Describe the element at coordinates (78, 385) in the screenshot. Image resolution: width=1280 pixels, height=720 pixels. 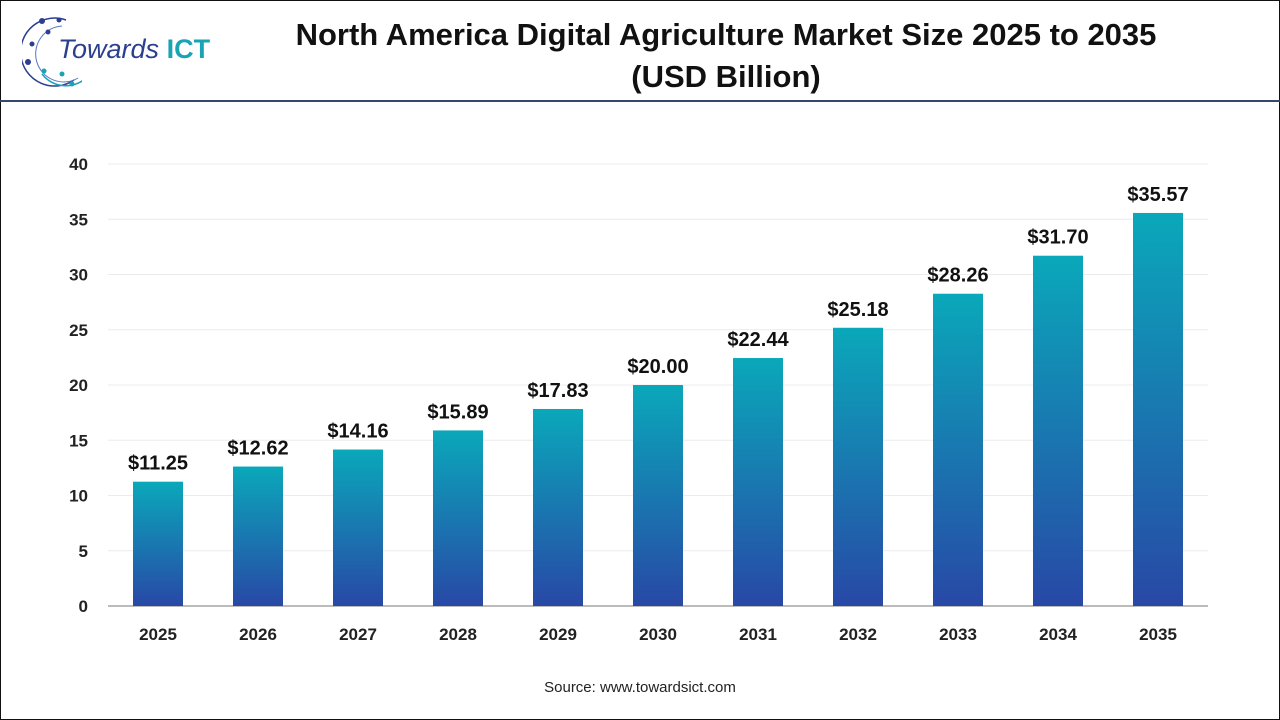
I see `y-tick-label: 20` at that location.